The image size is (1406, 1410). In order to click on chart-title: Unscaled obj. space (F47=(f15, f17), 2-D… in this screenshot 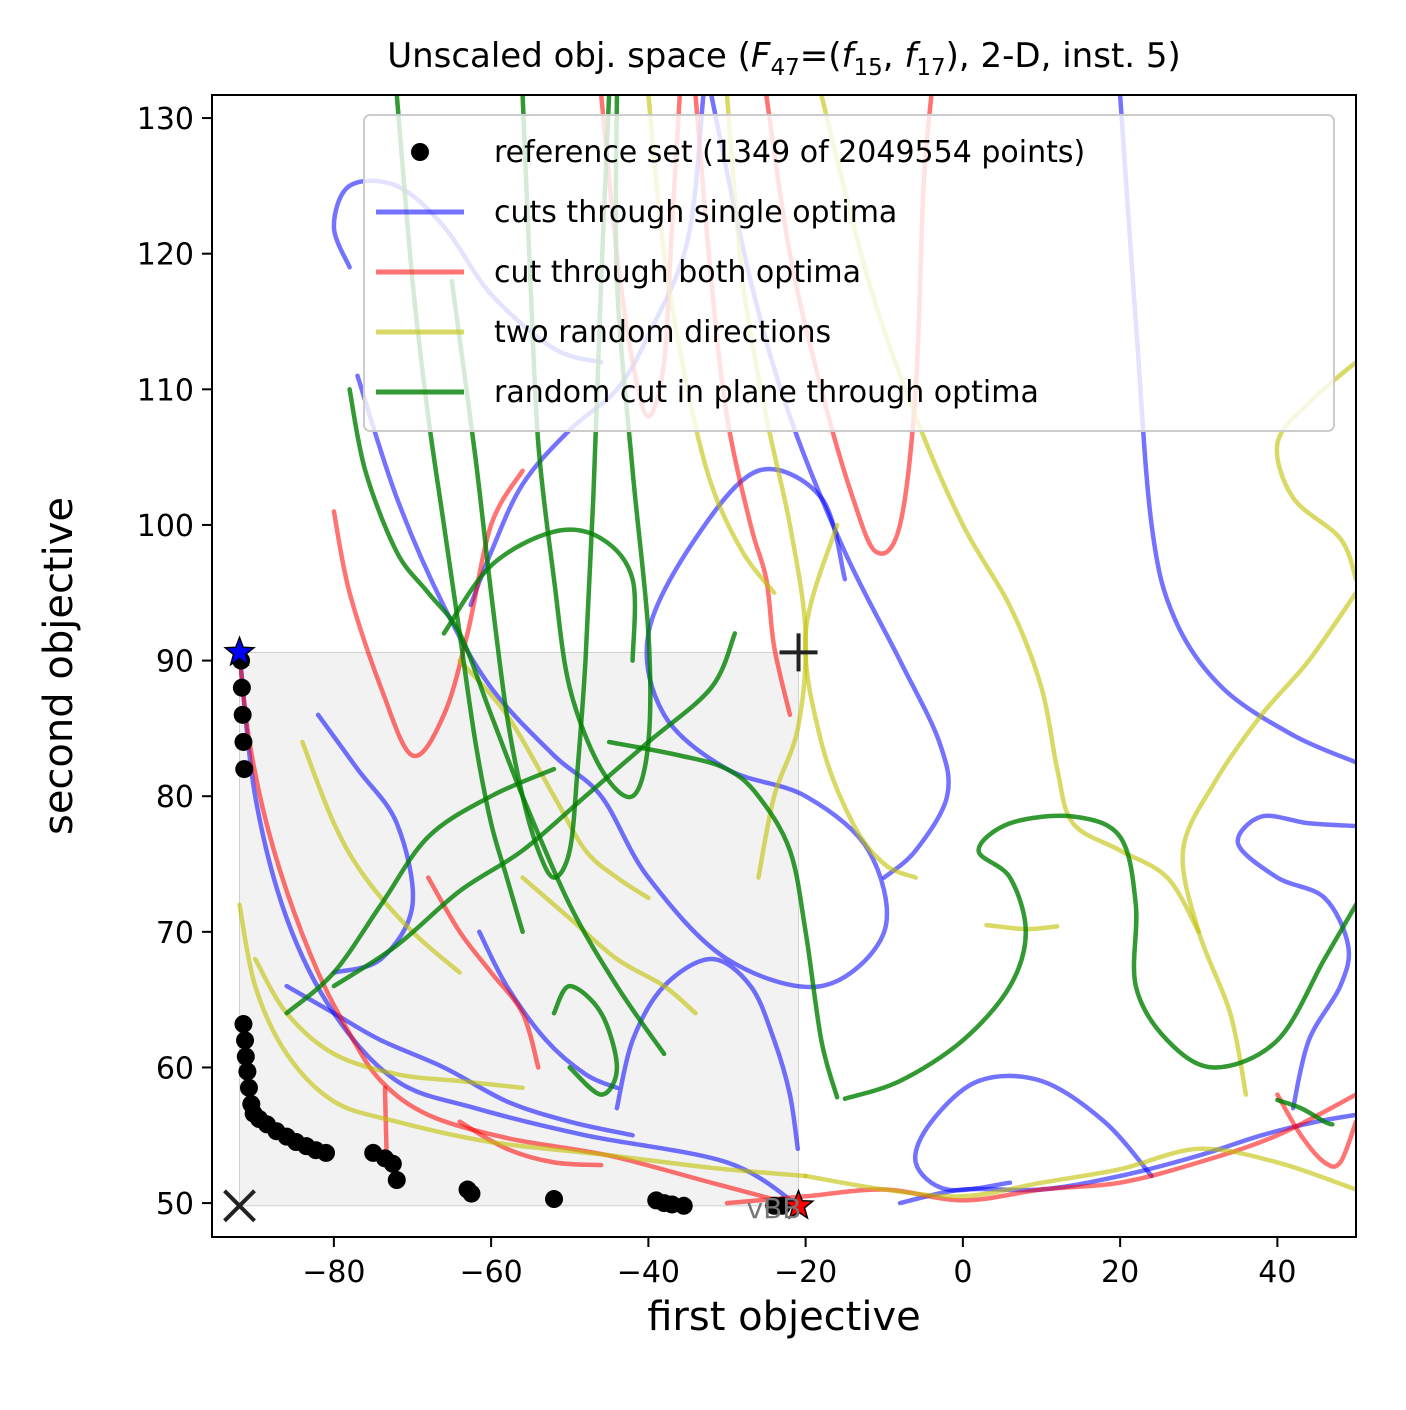, I will do `click(784, 58)`.